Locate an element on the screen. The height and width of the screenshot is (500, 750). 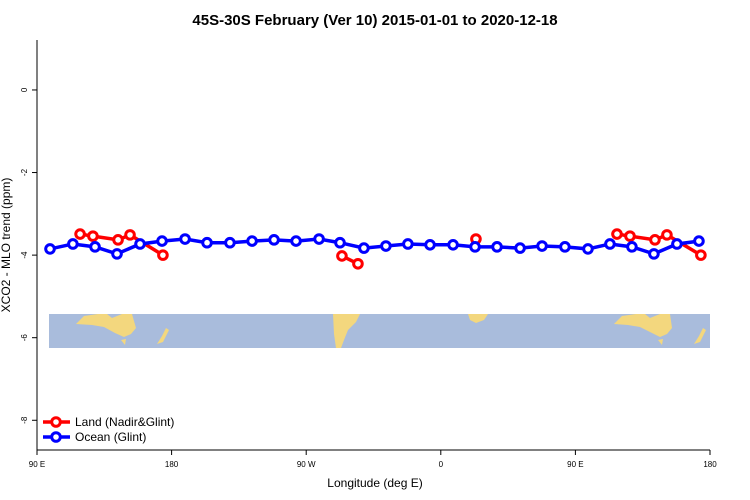
land-australia is located at coordinates (106, 329).